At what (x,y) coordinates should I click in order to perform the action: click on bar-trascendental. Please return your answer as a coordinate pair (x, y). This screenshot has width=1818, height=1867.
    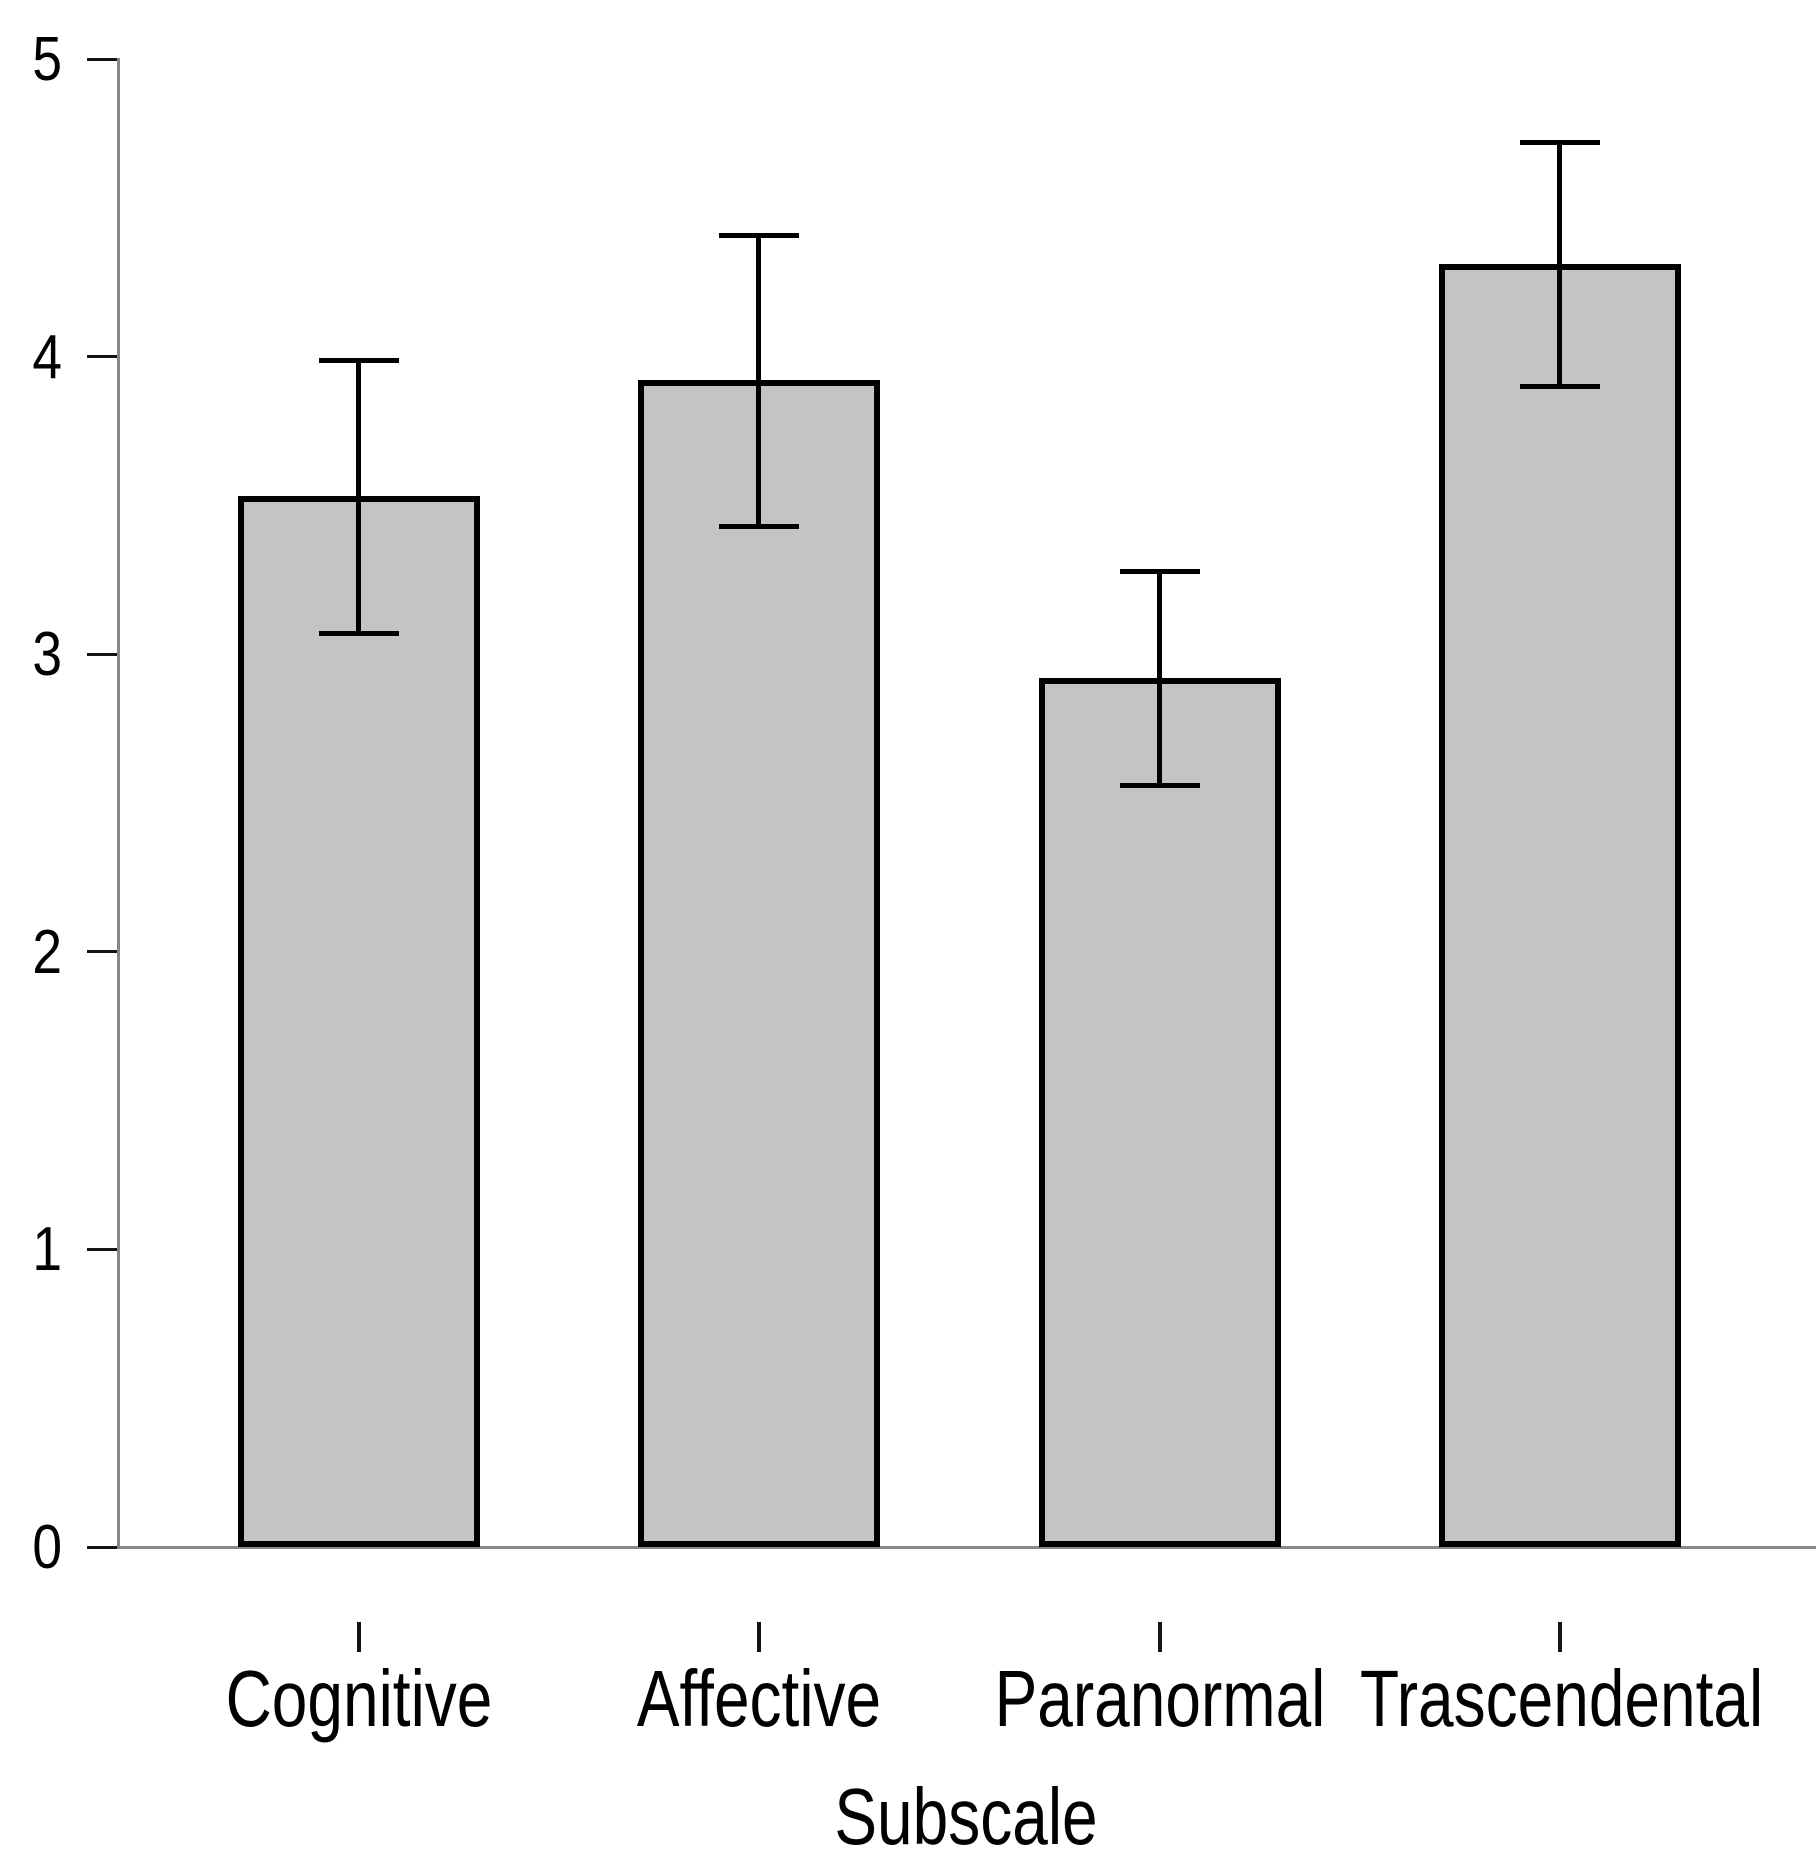
    Looking at the image, I should click on (1560, 905).